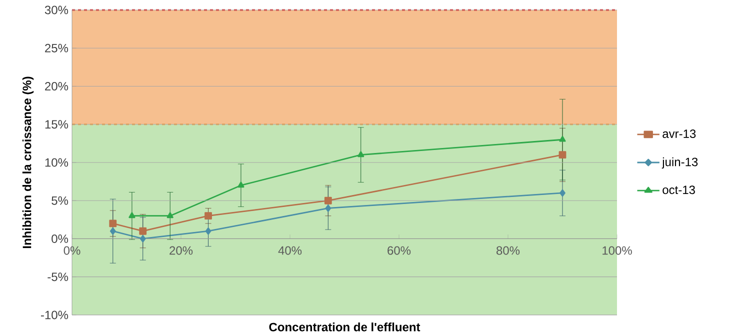 The width and height of the screenshot is (747, 336). What do you see at coordinates (678, 190) in the screenshot?
I see `legend-label: oct-13` at bounding box center [678, 190].